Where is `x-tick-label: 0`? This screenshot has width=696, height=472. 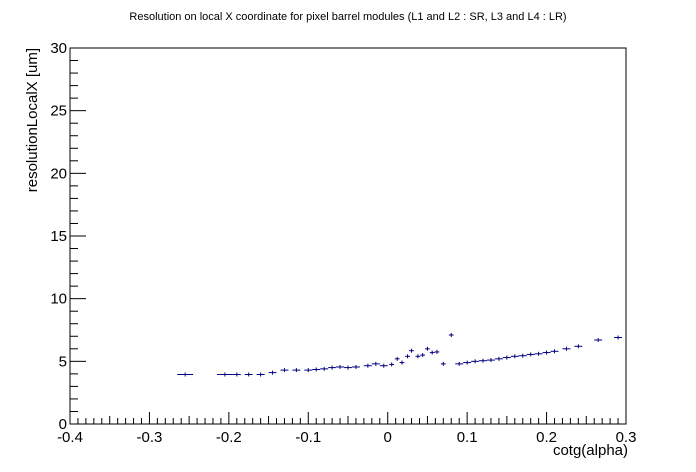
x-tick-label: 0 is located at coordinates (388, 437).